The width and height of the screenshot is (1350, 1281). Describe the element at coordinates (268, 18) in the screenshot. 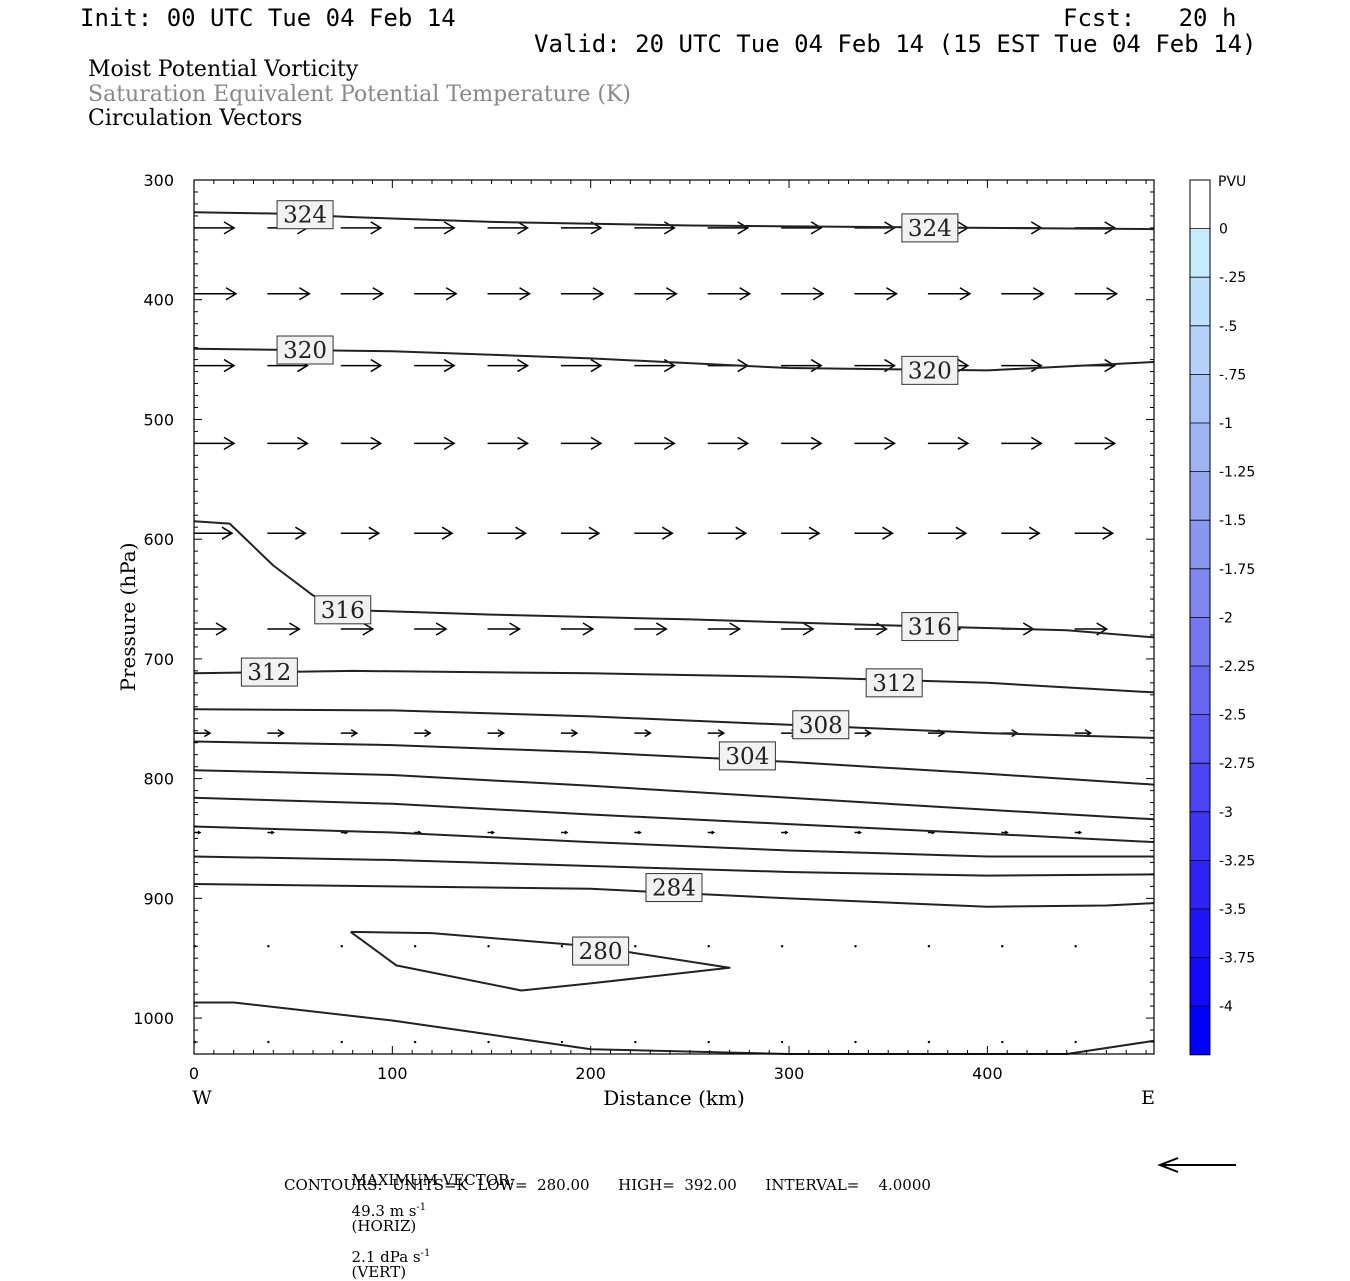

I see `init-time: Init: 00 UTC Tue 04 Feb 14` at that location.